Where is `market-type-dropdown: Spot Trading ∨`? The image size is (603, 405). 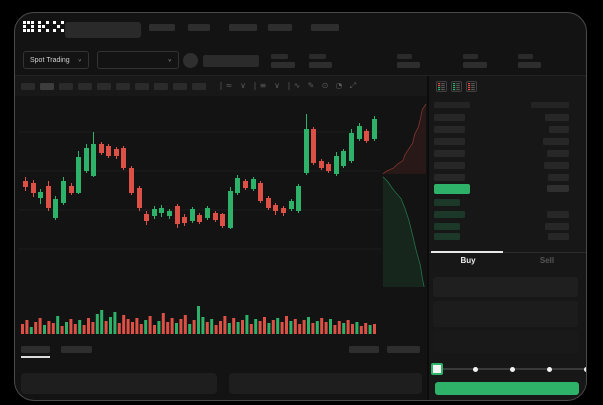 market-type-dropdown: Spot Trading ∨ is located at coordinates (56, 60).